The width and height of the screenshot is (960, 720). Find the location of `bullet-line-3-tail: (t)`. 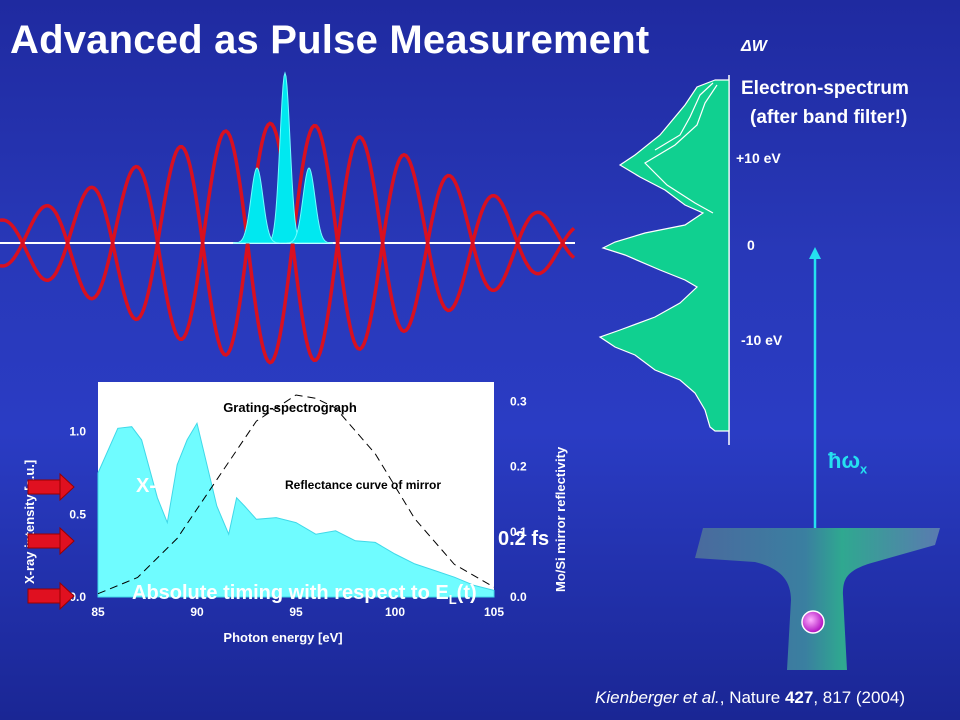

bullet-line-3-tail: (t) is located at coordinates (466, 593).